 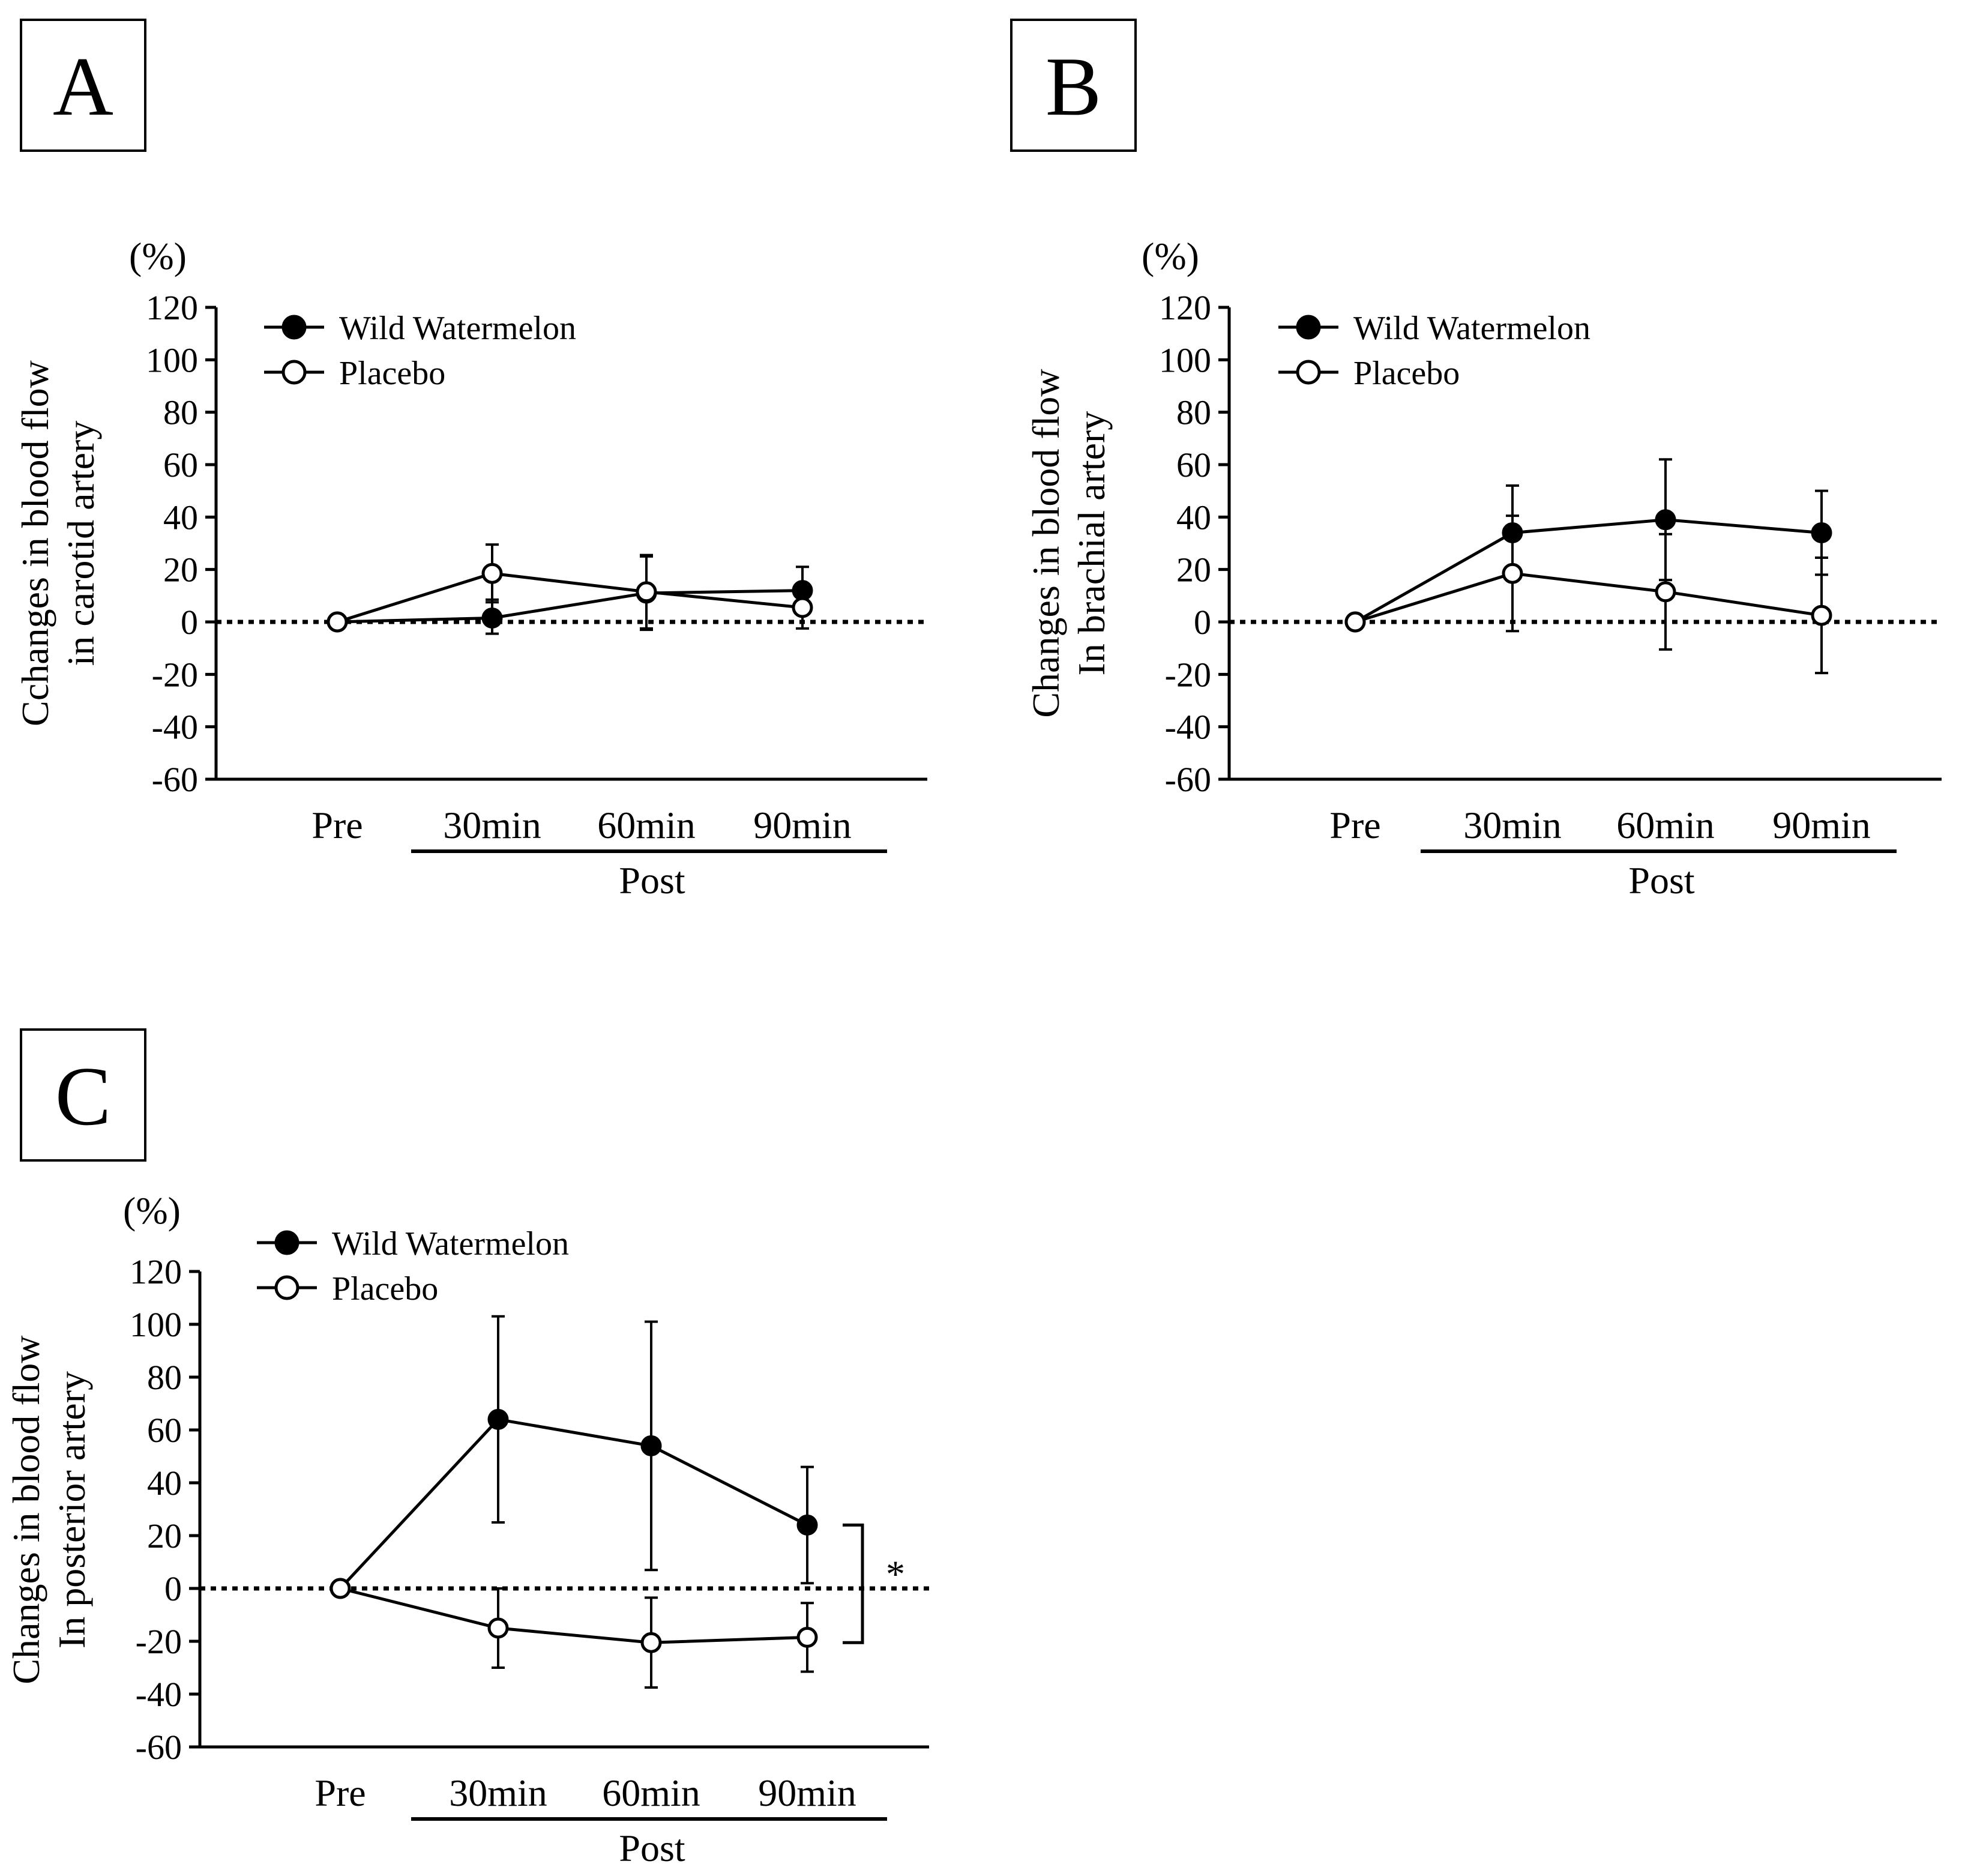 I want to click on significance-bracket: *, so click(x=874, y=1583).